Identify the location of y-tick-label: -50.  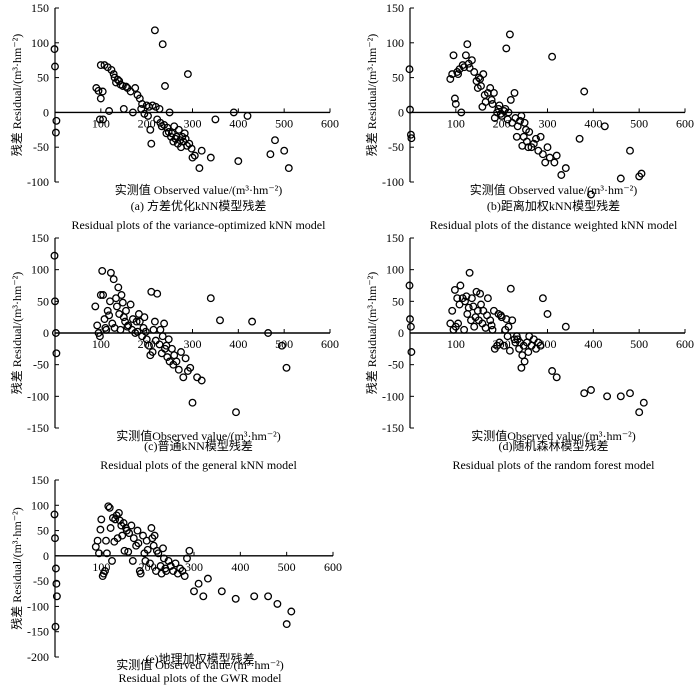
(41, 147).